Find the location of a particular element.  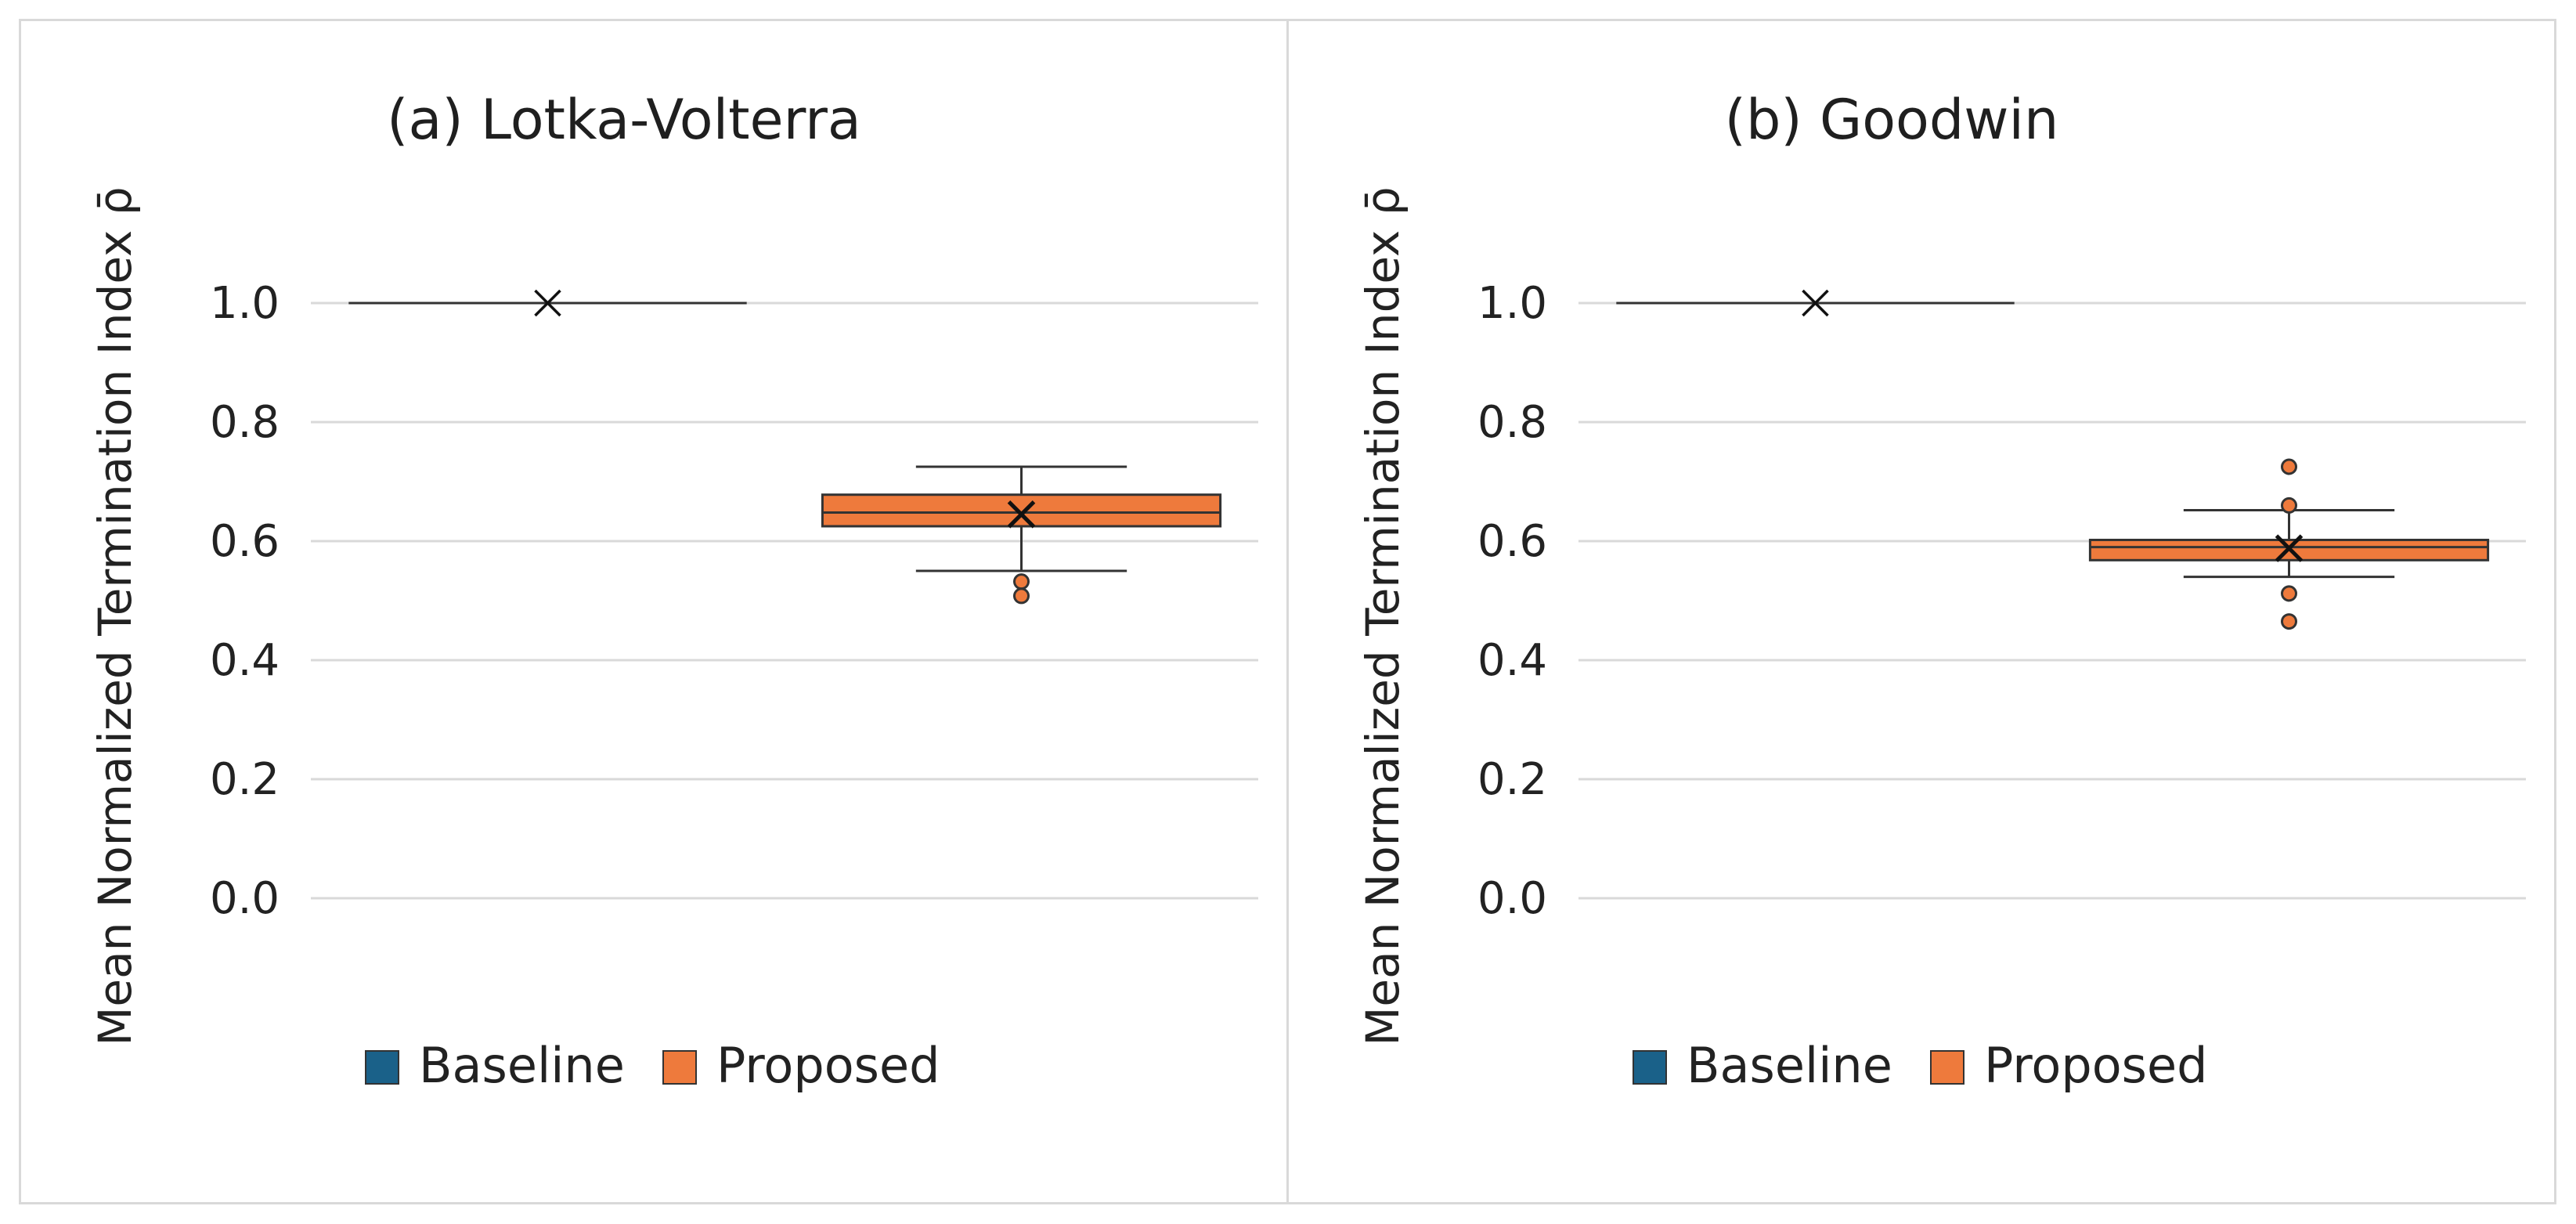

chart-title: (a) Lotka-Volterra is located at coordinates (624, 120).